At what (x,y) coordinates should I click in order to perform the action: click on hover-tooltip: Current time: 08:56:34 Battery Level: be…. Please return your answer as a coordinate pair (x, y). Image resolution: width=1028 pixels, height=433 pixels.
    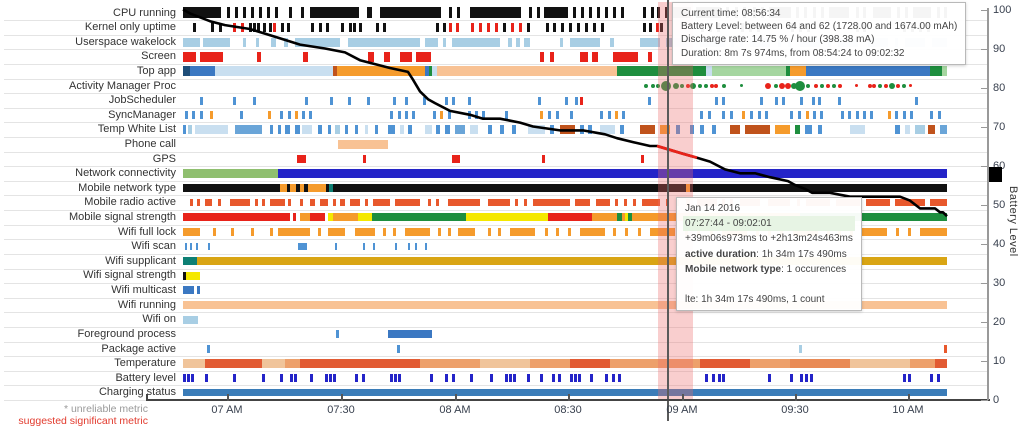
    Looking at the image, I should click on (819, 33).